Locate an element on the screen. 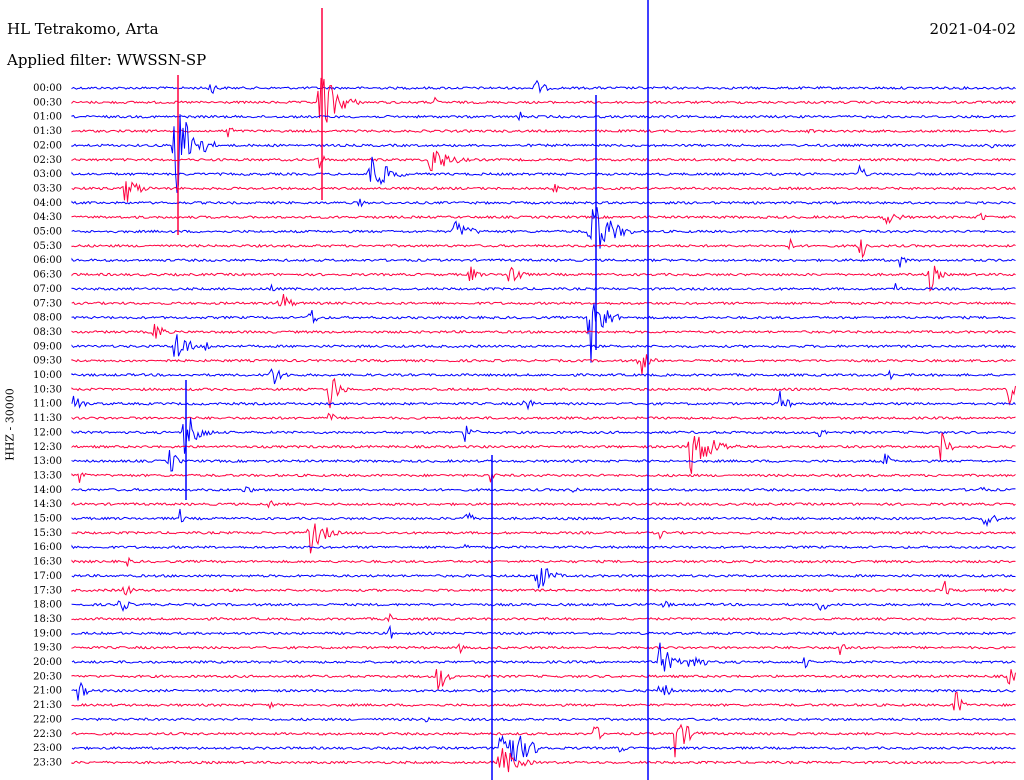 Image resolution: width=1024 pixels, height=780 pixels. time-label: 00:00 is located at coordinates (47, 88).